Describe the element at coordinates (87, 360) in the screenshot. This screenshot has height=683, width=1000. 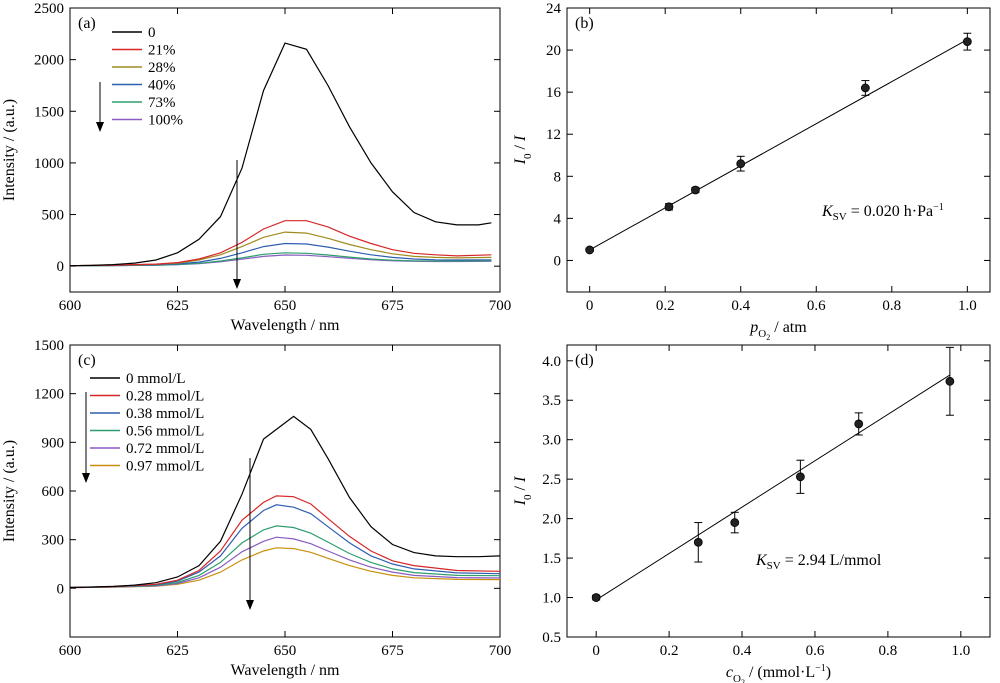
I see `panel-label: (c)` at that location.